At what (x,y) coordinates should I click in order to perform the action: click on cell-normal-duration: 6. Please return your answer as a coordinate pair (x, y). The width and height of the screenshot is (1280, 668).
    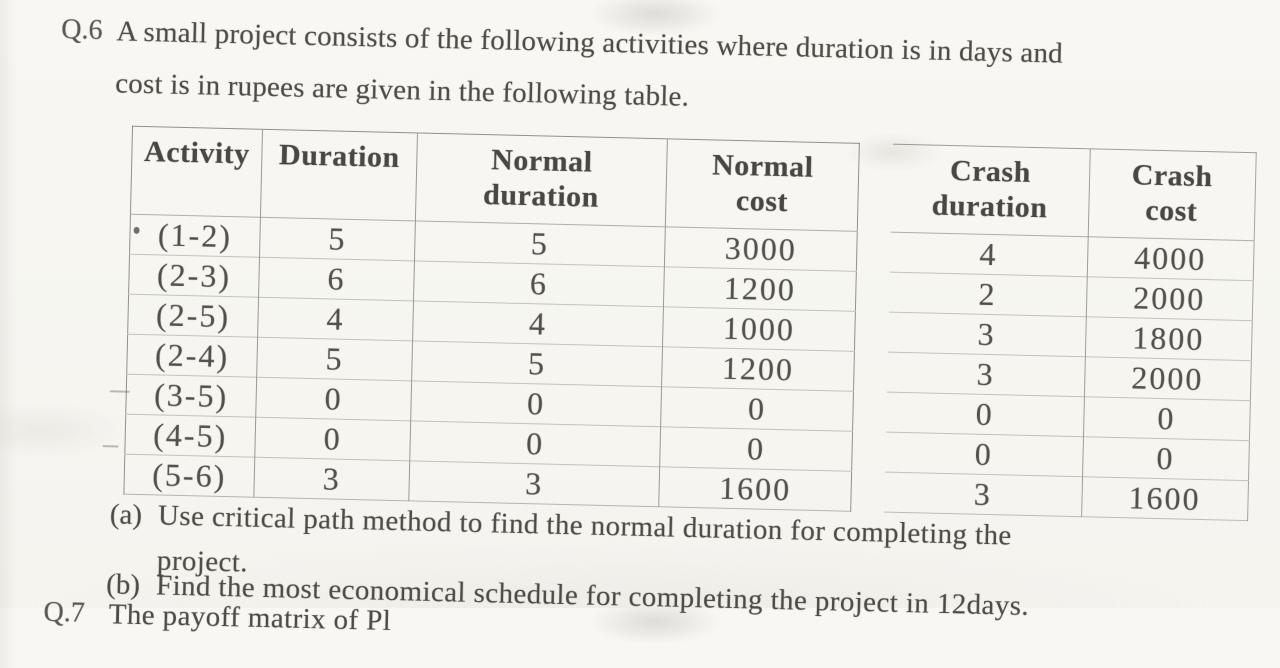
    Looking at the image, I should click on (539, 283).